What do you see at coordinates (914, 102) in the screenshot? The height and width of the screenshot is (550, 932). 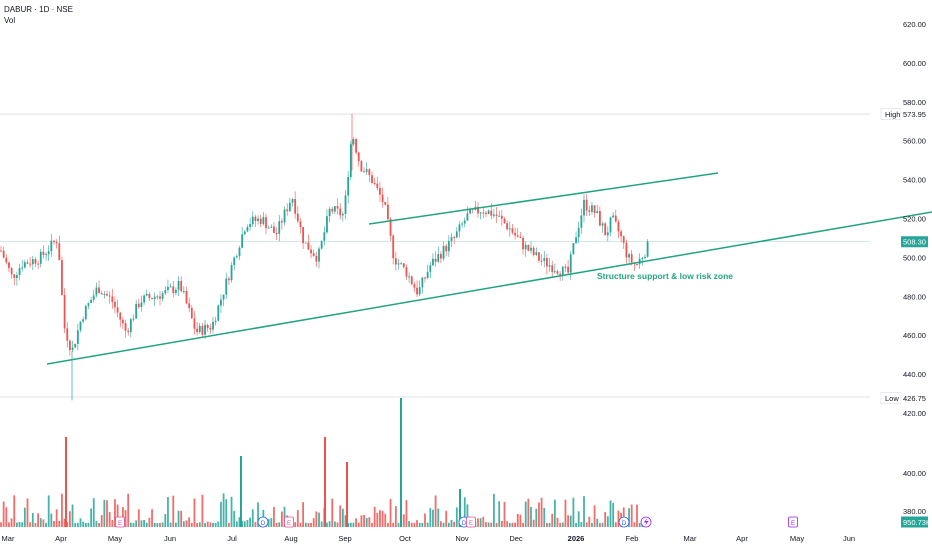 I see `price-tick-label: 580.00` at bounding box center [914, 102].